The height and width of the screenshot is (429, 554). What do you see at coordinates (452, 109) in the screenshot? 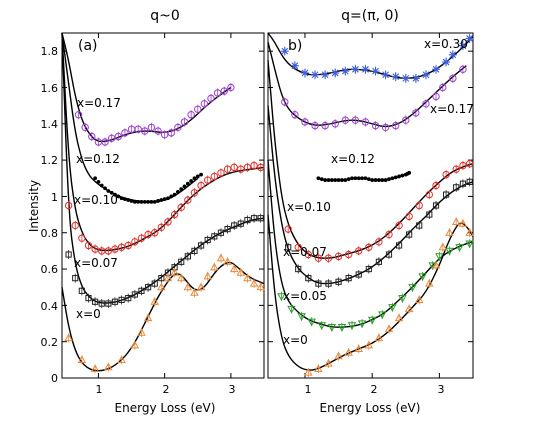
I see `panel-b-label-x017: x=0.17` at bounding box center [452, 109].